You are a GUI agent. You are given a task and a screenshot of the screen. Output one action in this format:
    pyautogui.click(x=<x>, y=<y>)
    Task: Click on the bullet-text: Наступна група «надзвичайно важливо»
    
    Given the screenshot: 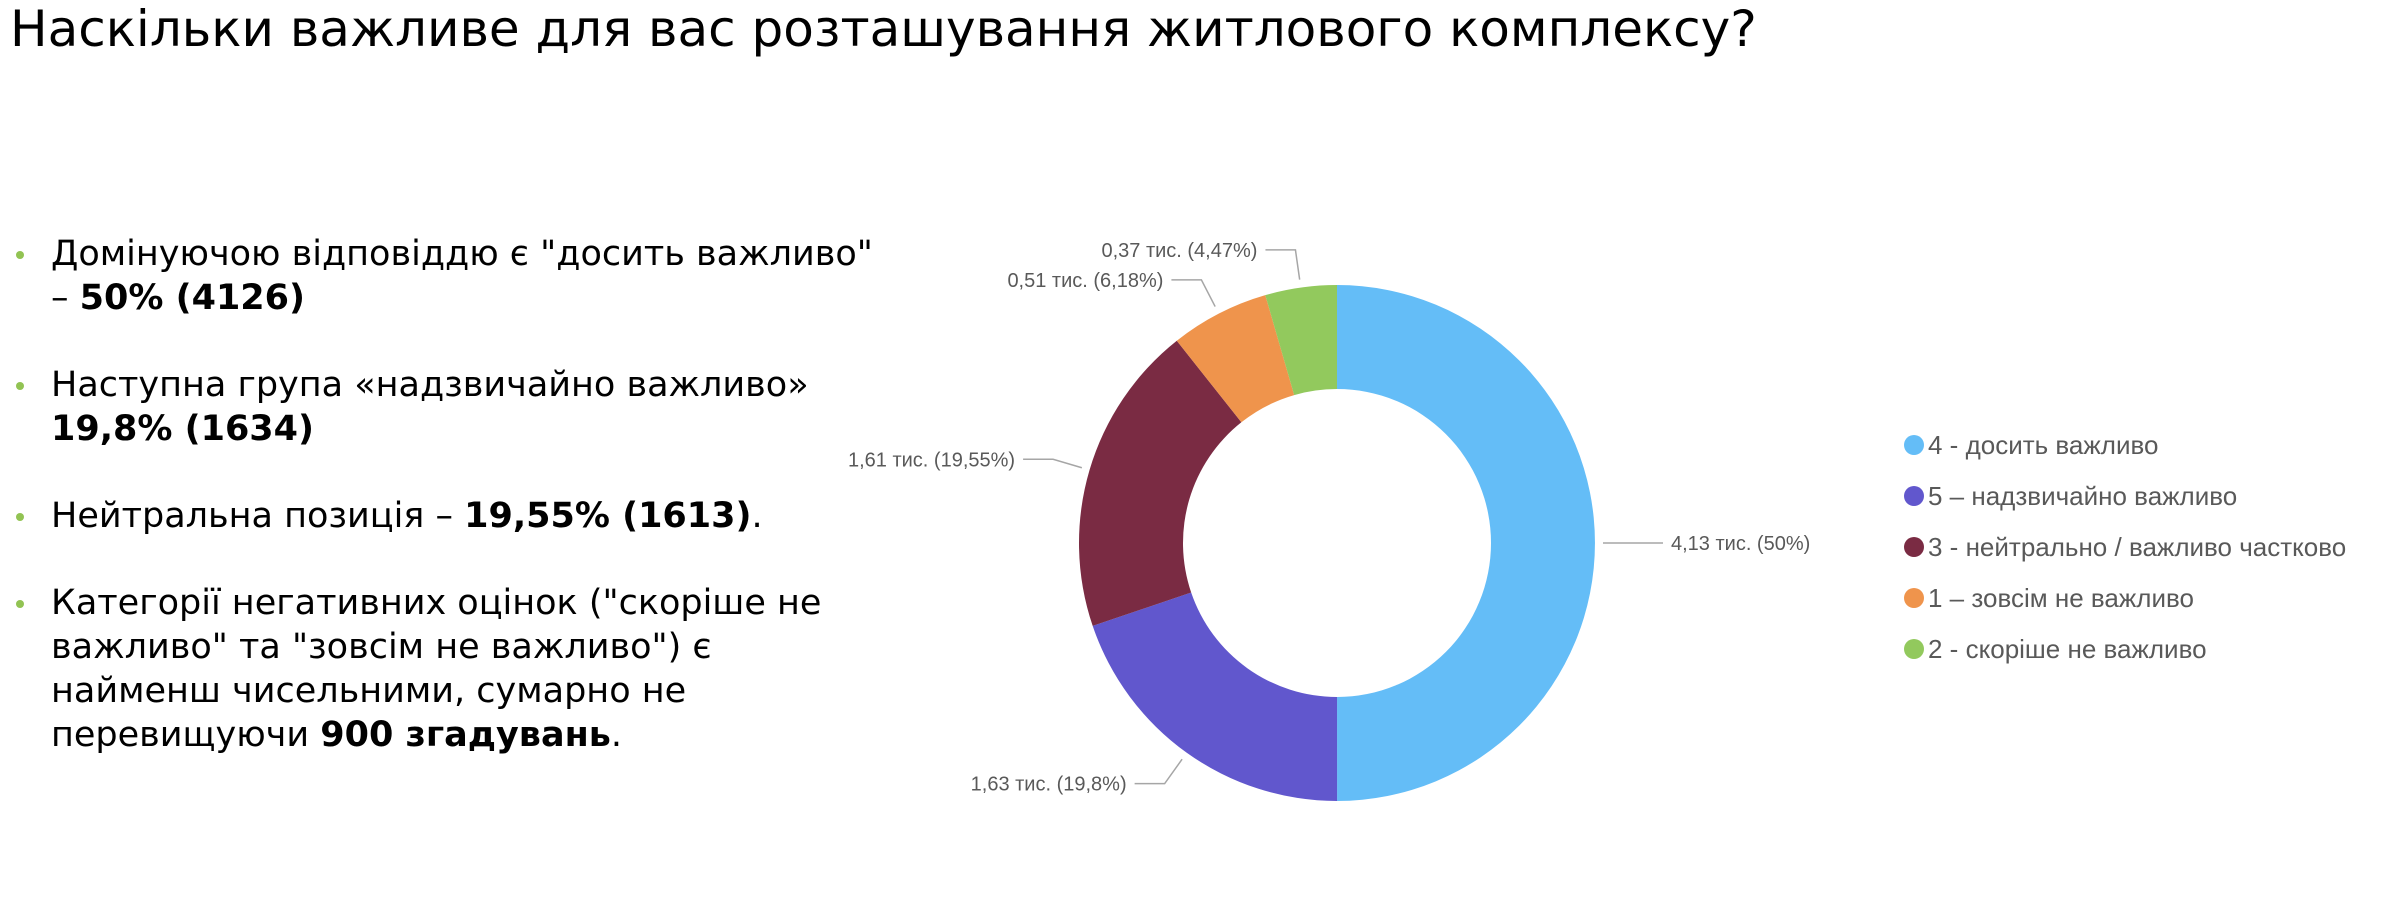 What is the action you would take?
    pyautogui.click(x=430, y=385)
    